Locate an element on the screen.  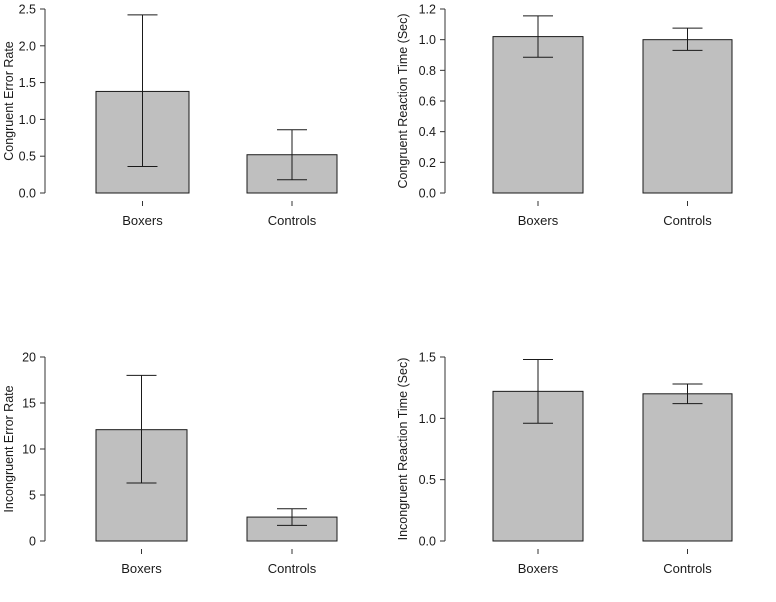
y-axis-title: Incongruent Reaction Time (Sec) is located at coordinates (403, 449).